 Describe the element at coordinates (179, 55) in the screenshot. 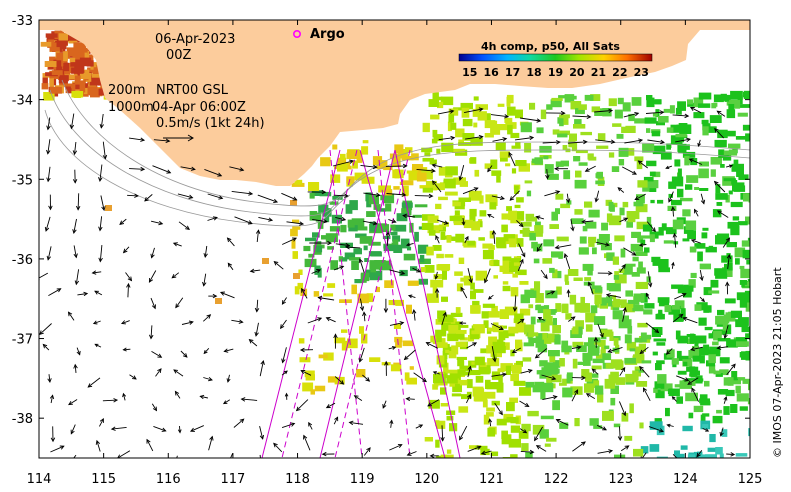

I see `hour-label: 00Z` at that location.